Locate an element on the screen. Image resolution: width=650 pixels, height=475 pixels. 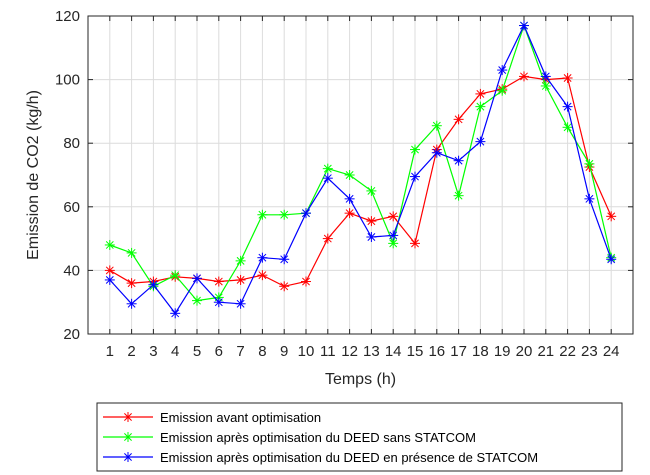
x-tick-label: 11 is located at coordinates (328, 351).